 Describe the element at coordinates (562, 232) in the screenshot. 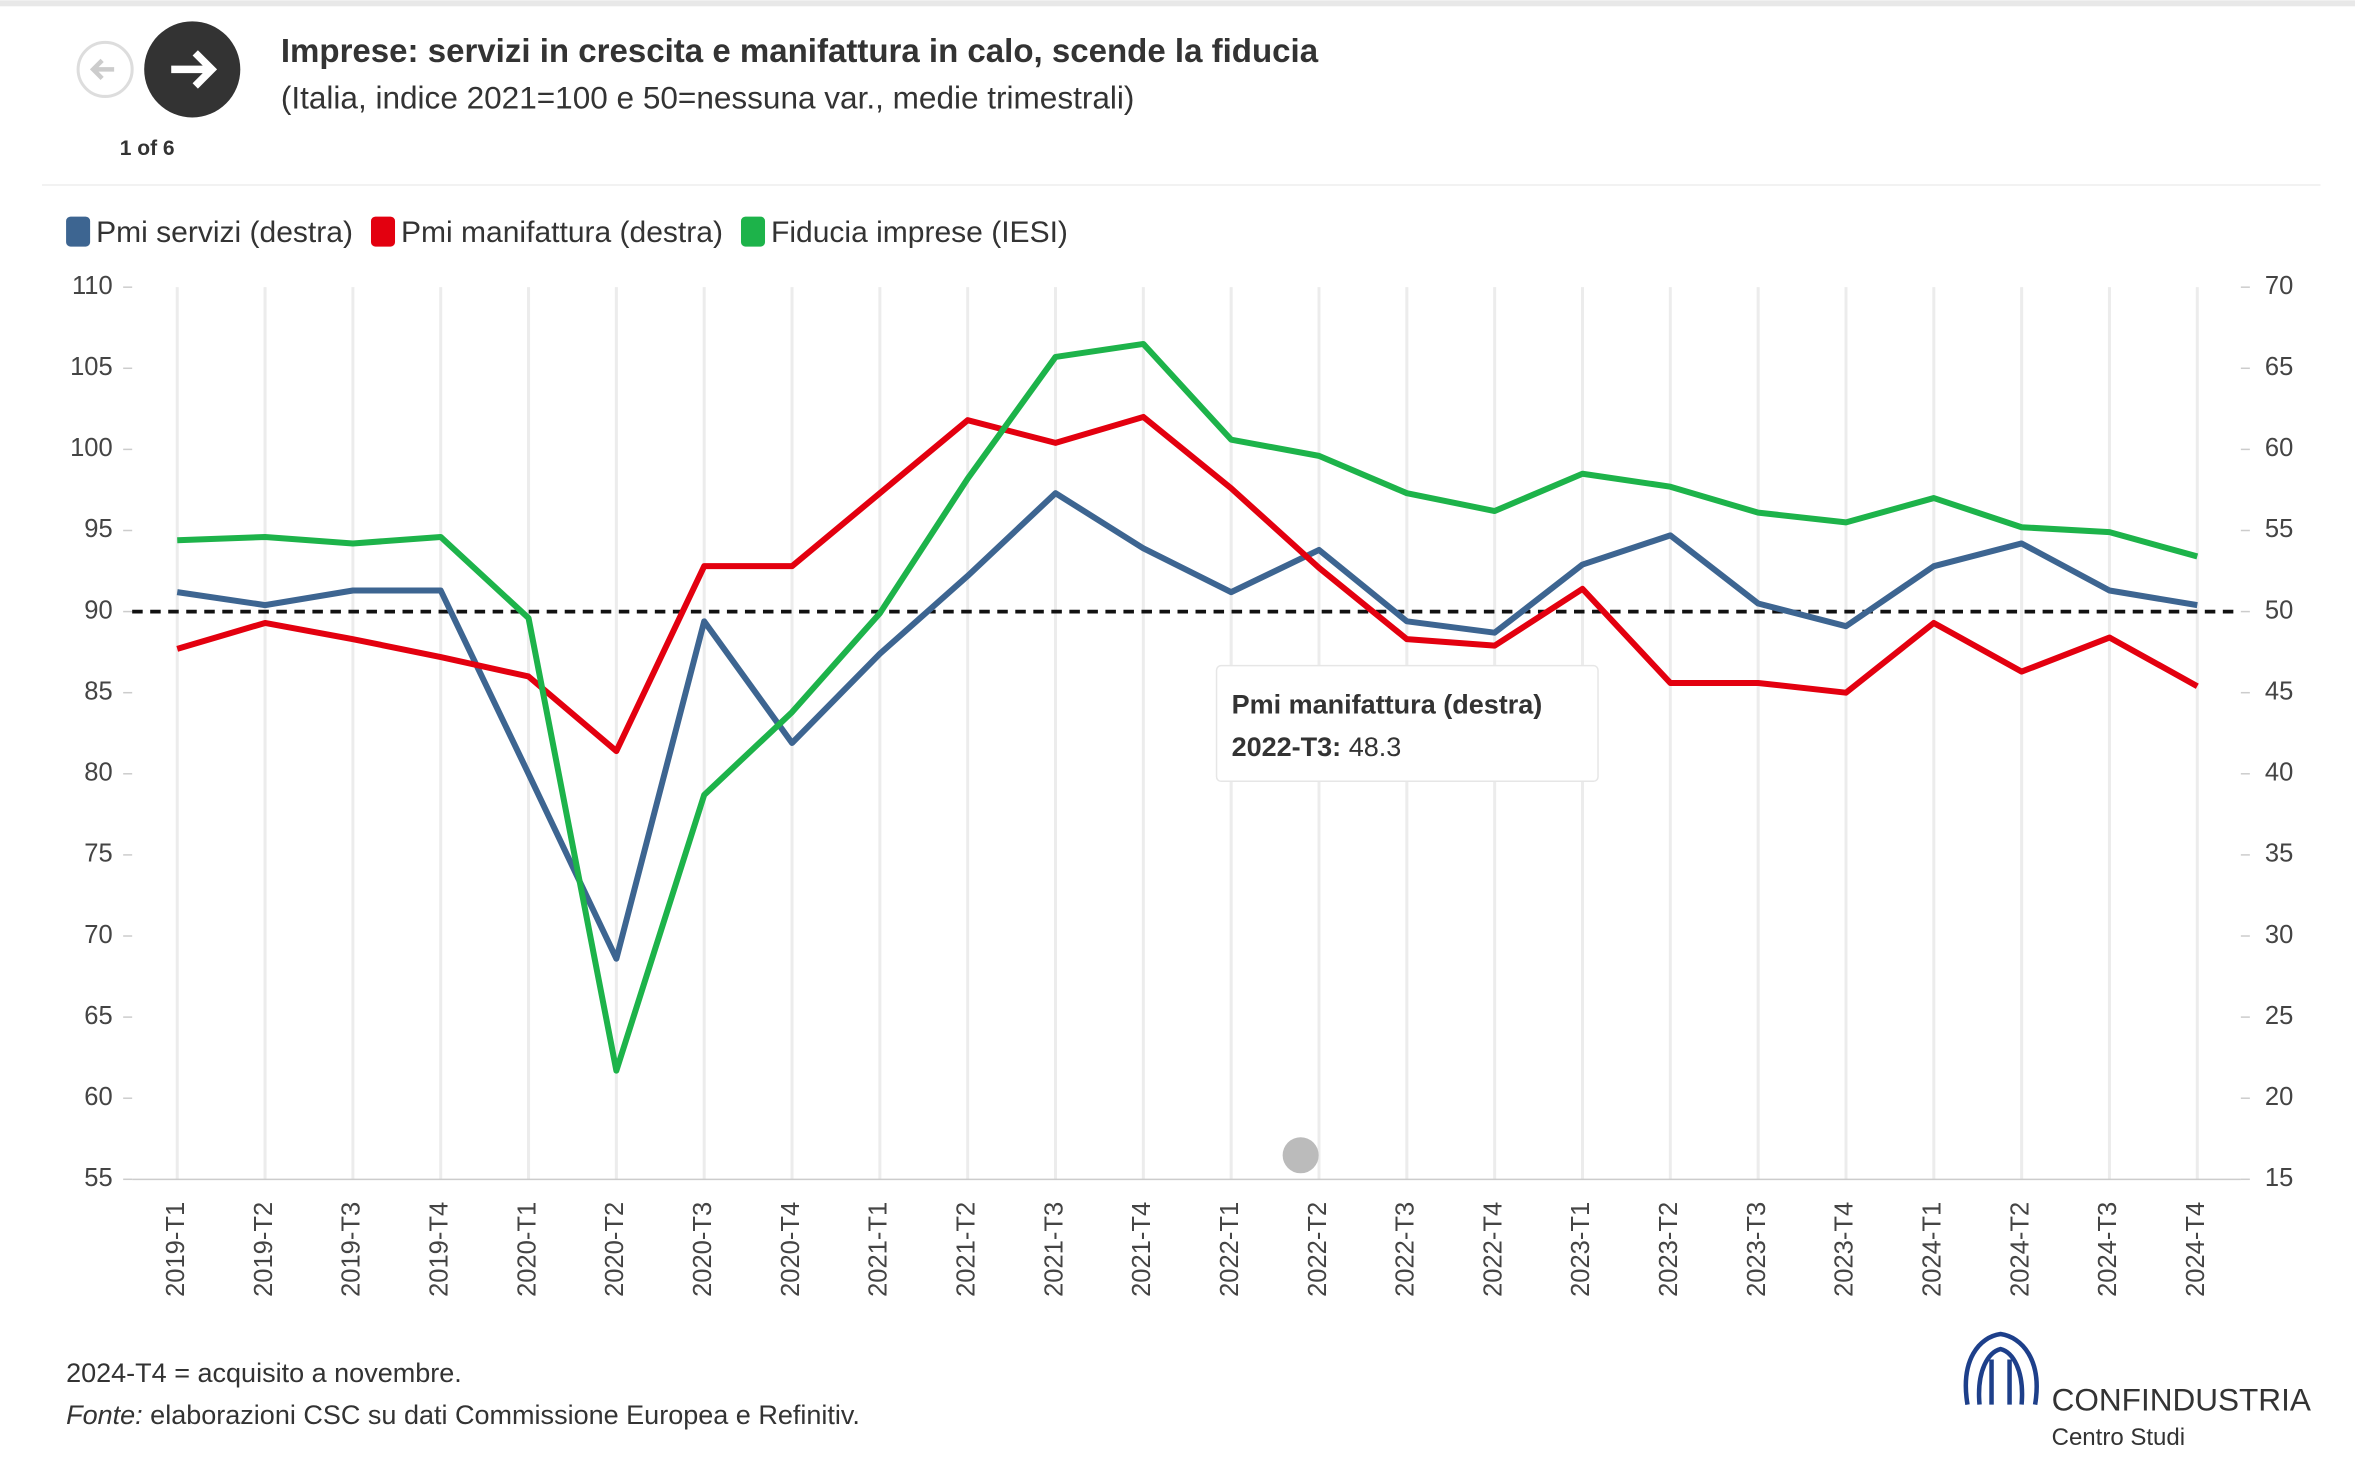

I see `legend-label: Pmi manifattura (destra)` at that location.